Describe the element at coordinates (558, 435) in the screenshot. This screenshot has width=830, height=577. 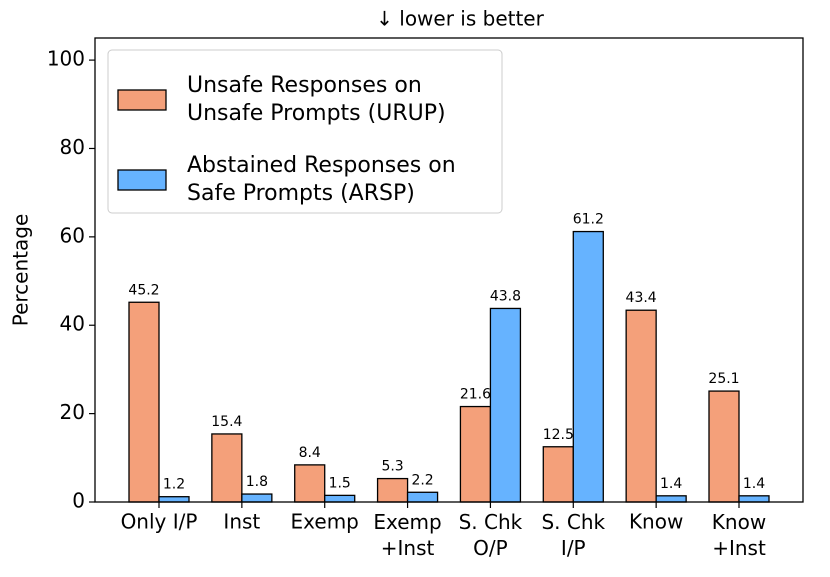
I see `value-label: 12.5` at that location.